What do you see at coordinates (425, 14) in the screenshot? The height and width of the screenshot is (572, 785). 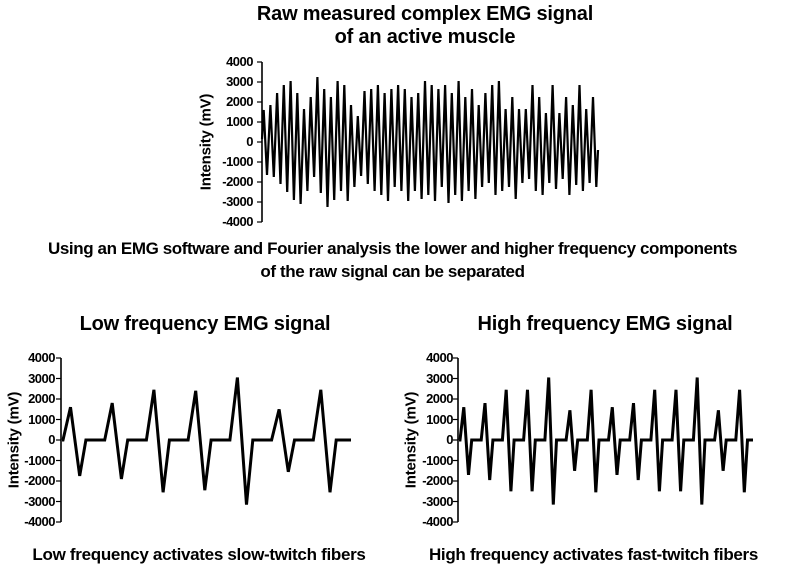 I see `raw-chart-title-line1: Raw measured complex EMG signal` at bounding box center [425, 14].